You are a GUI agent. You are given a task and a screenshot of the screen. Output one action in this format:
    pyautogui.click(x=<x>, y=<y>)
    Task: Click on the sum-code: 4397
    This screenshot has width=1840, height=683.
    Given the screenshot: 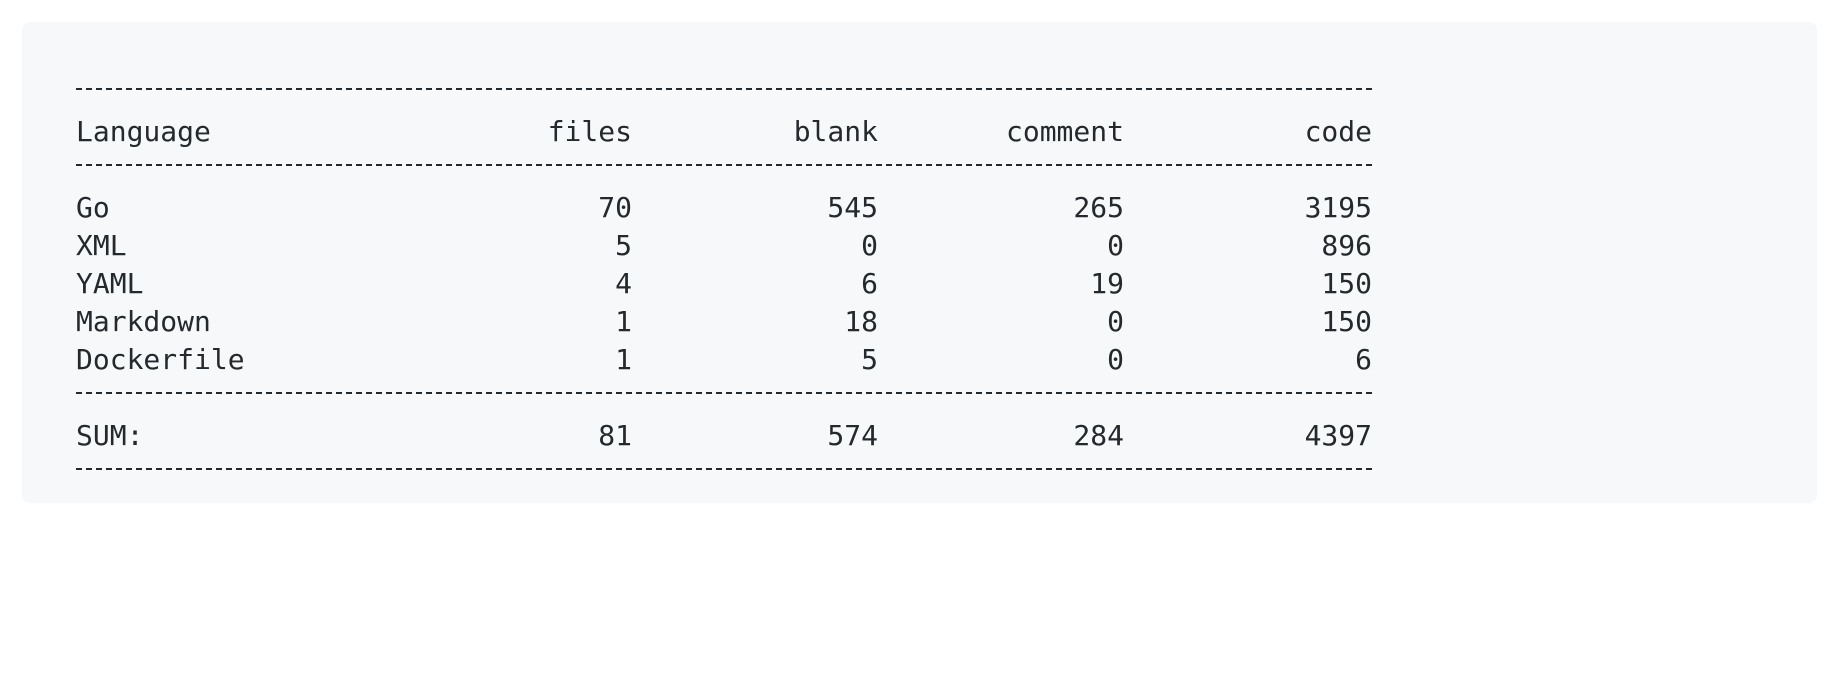 What is the action you would take?
    pyautogui.click(x=1338, y=435)
    